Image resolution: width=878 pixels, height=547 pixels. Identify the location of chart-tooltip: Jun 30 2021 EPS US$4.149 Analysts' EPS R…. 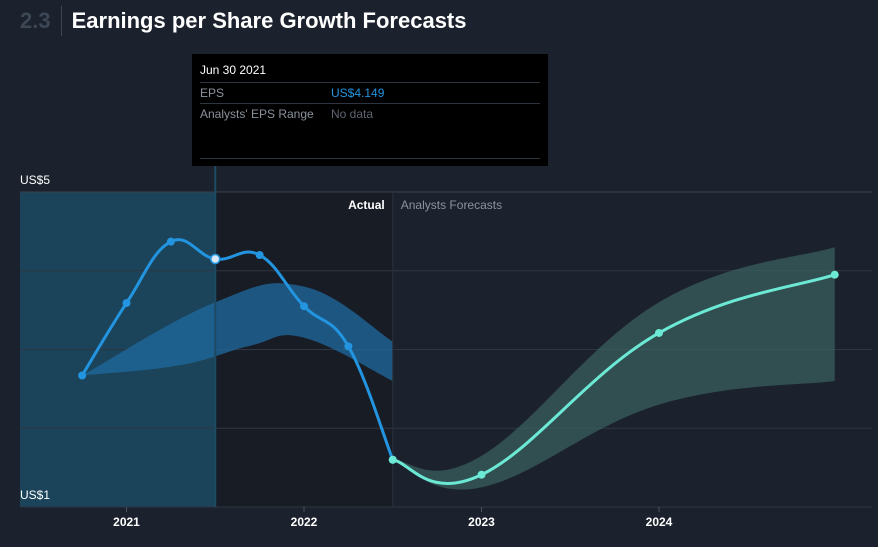
(370, 110).